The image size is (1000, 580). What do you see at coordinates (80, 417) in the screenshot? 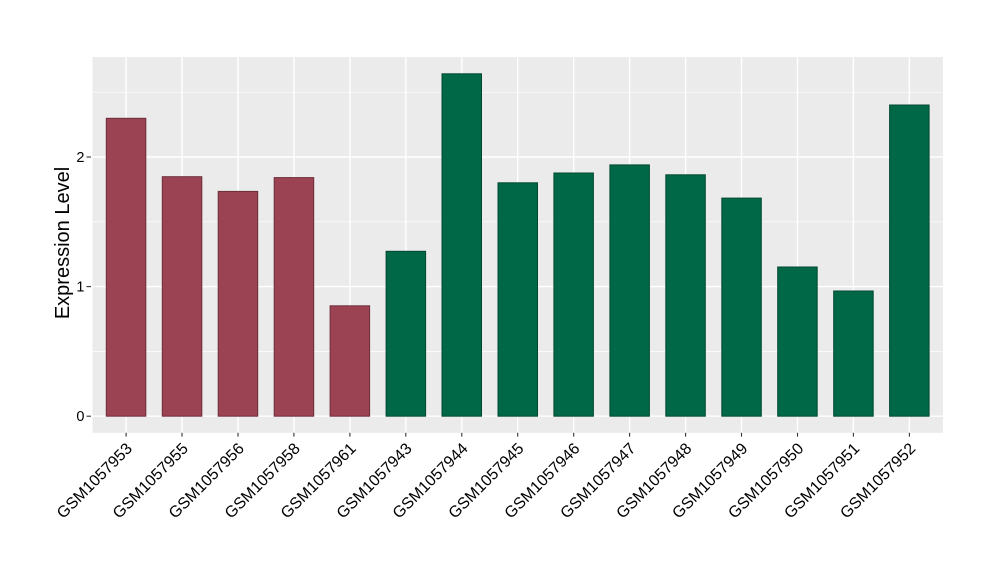
I see `svg-text: 0` at bounding box center [80, 417].